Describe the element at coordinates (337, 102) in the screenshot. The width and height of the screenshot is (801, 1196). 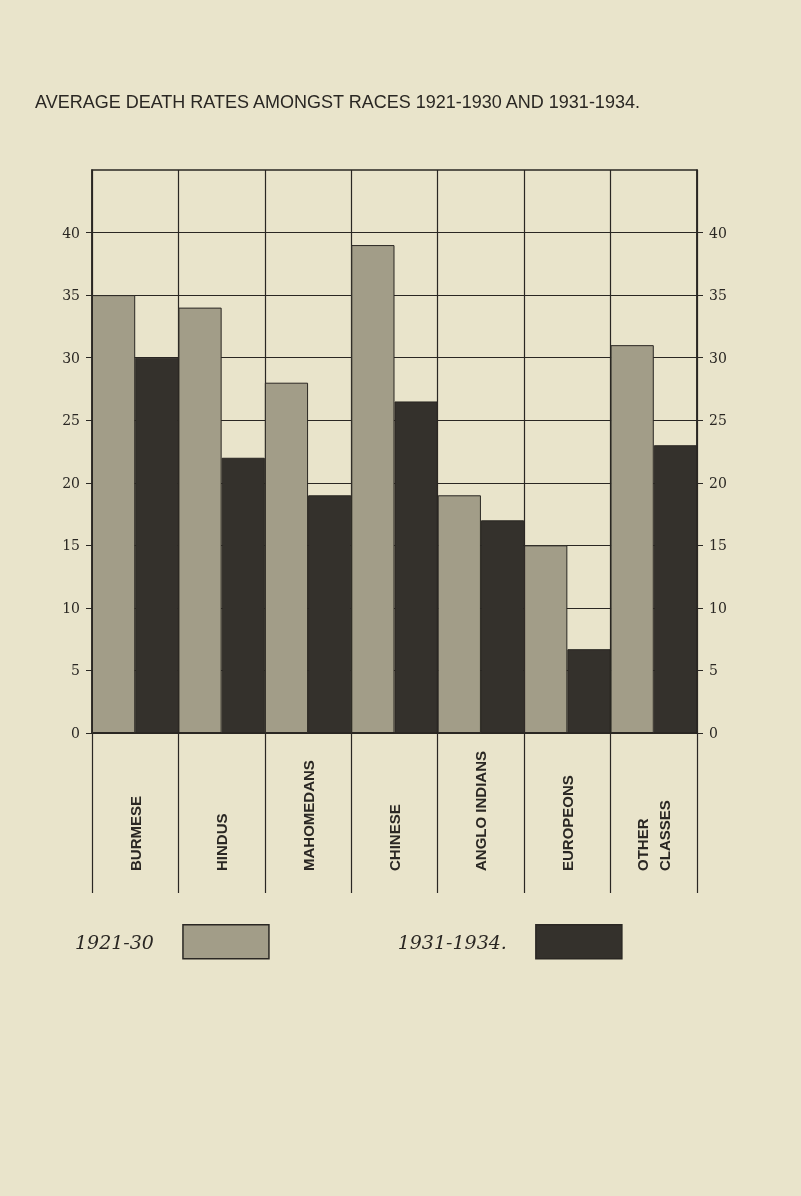
I see `chart-title: AVERAGE DEATH RATES AMONGST RACES 1921-1930 AND 1931-1934.` at that location.